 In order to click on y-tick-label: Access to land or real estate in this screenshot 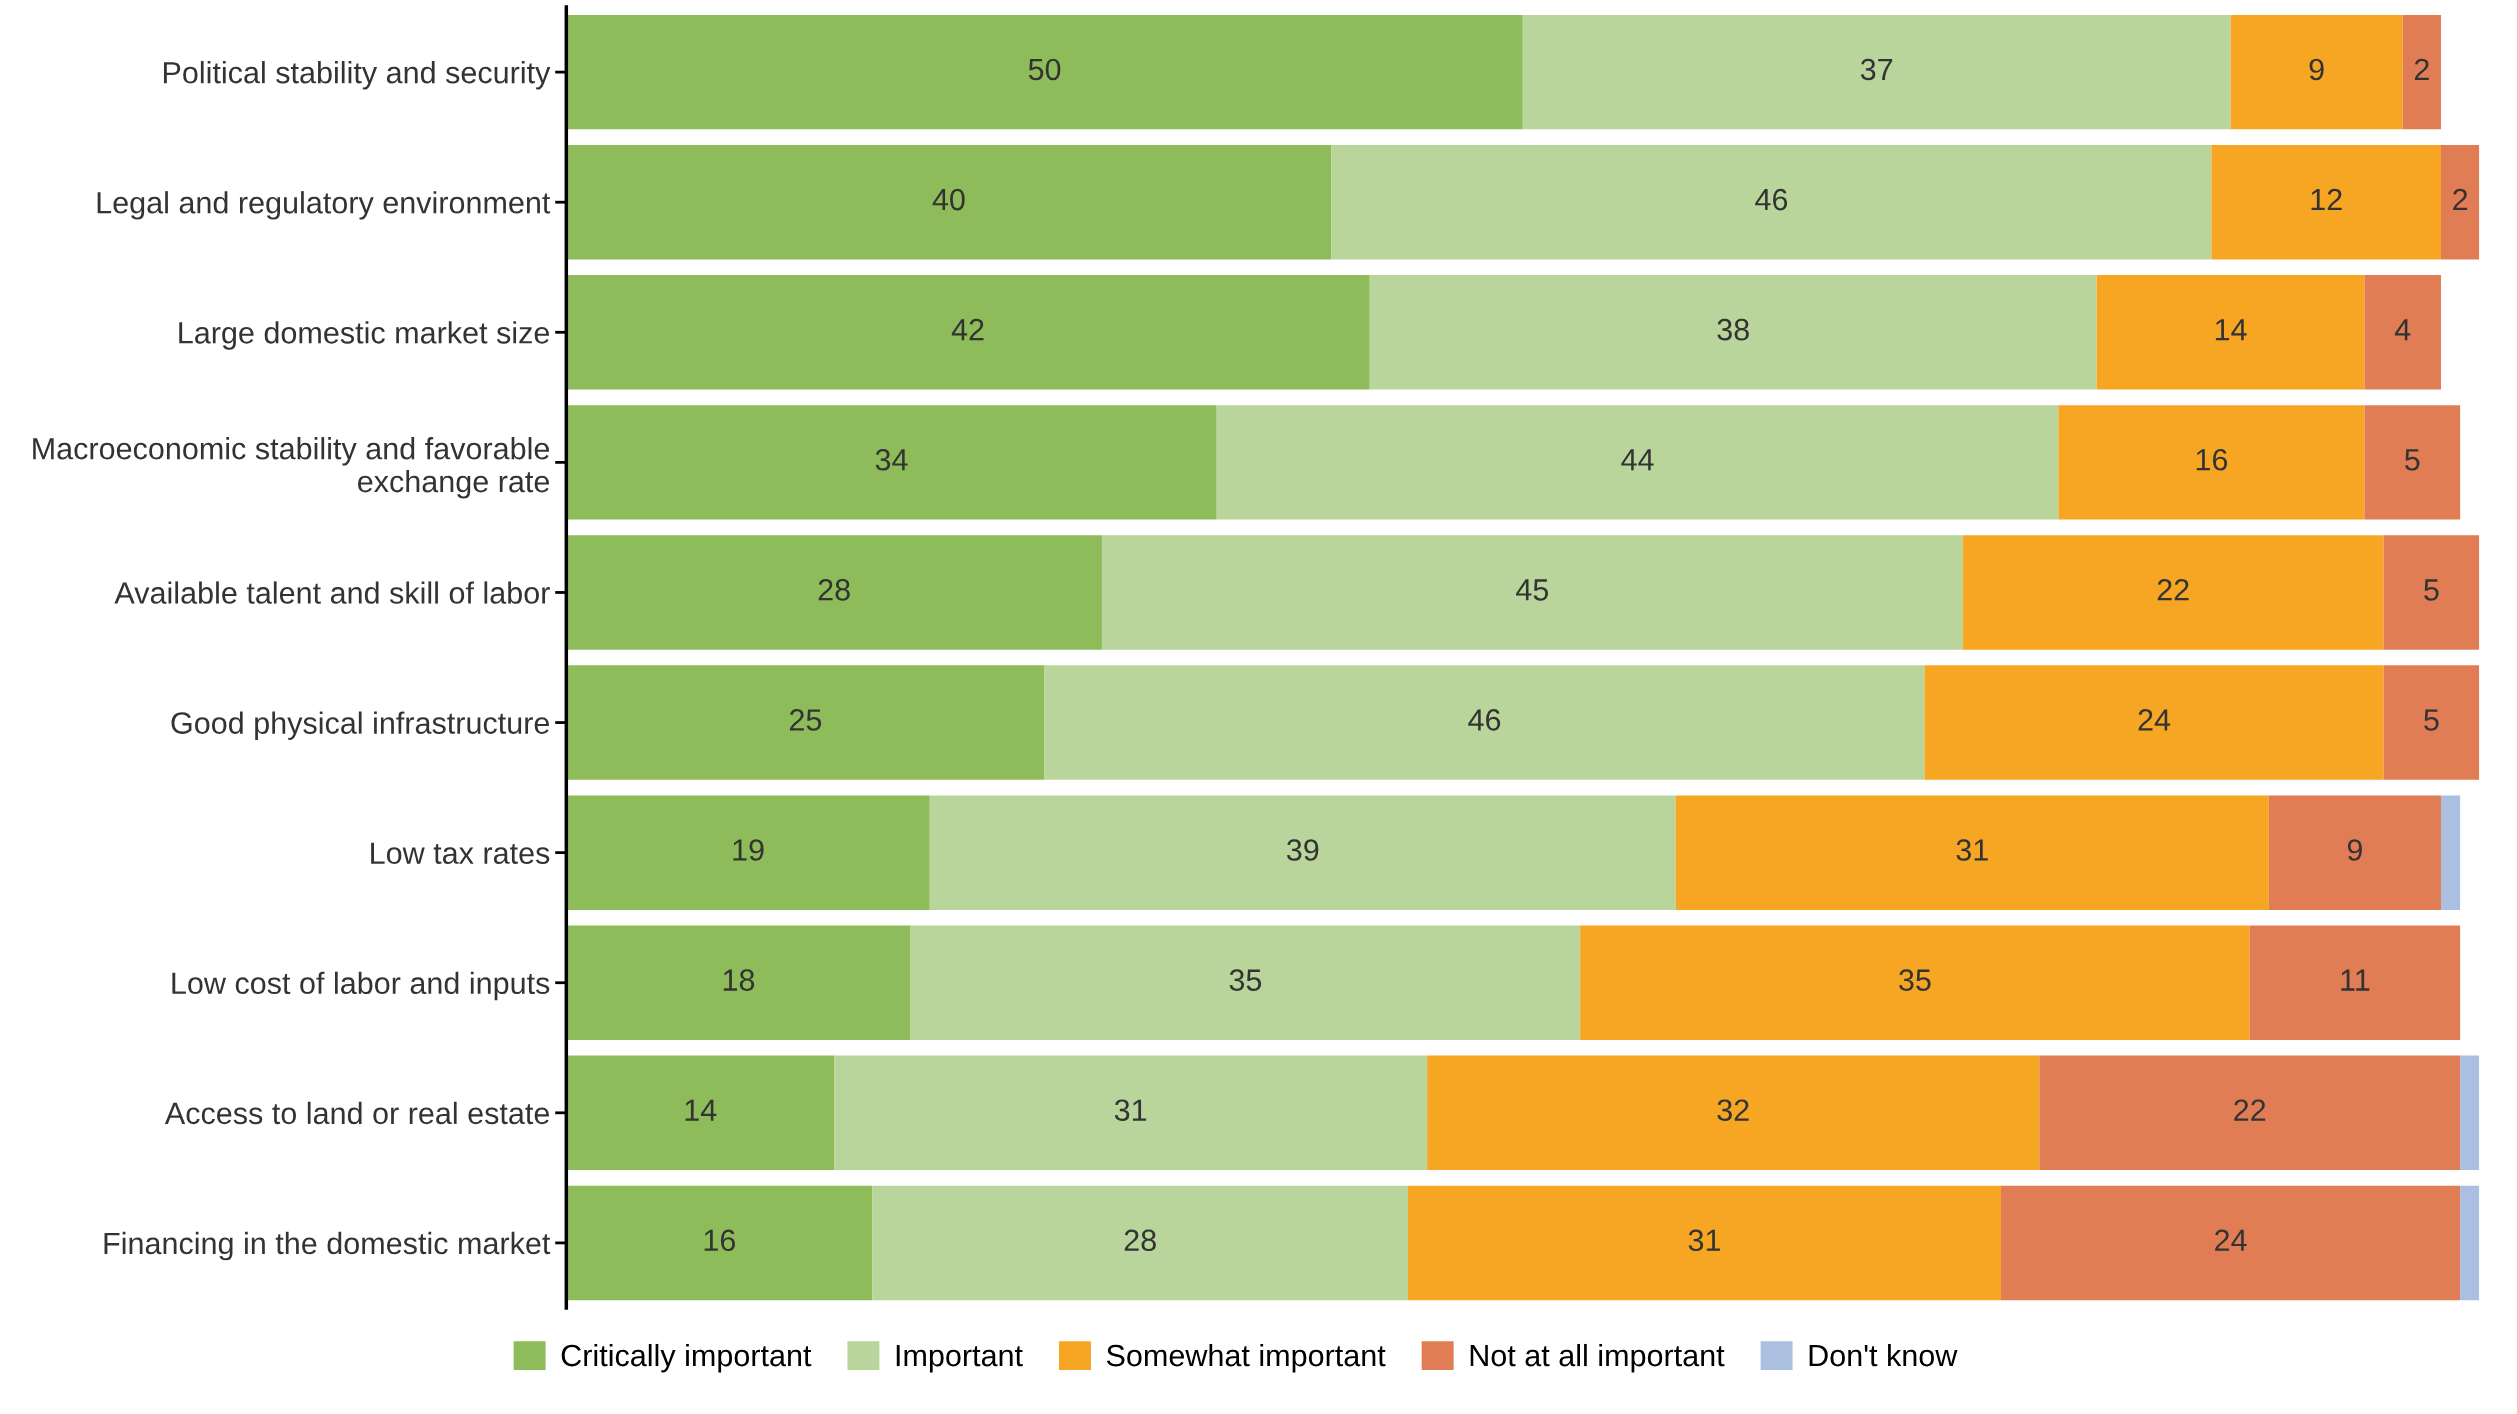, I will do `click(357, 1113)`.